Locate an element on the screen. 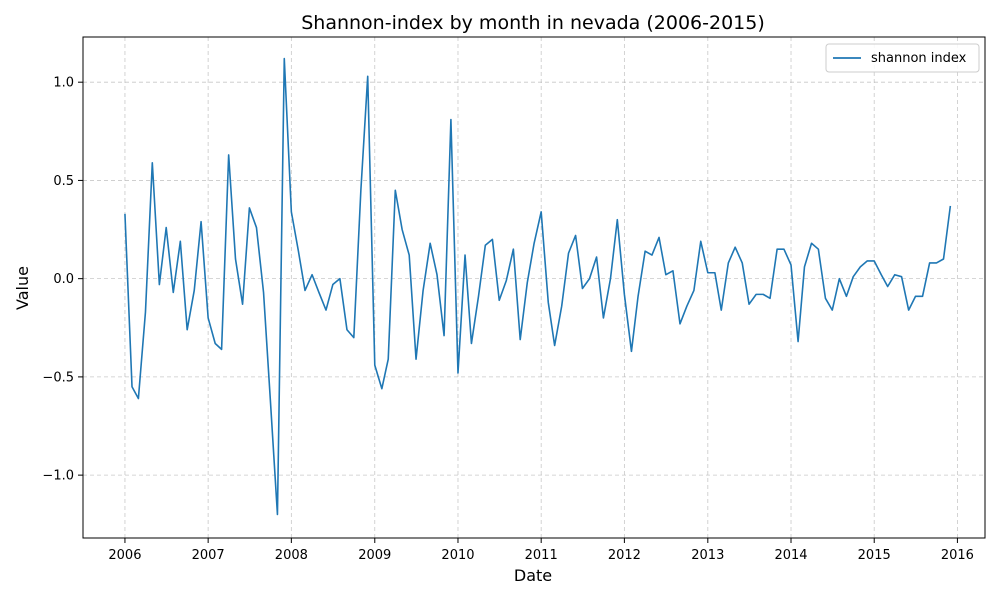  x-tick-label: 2015 is located at coordinates (874, 555).